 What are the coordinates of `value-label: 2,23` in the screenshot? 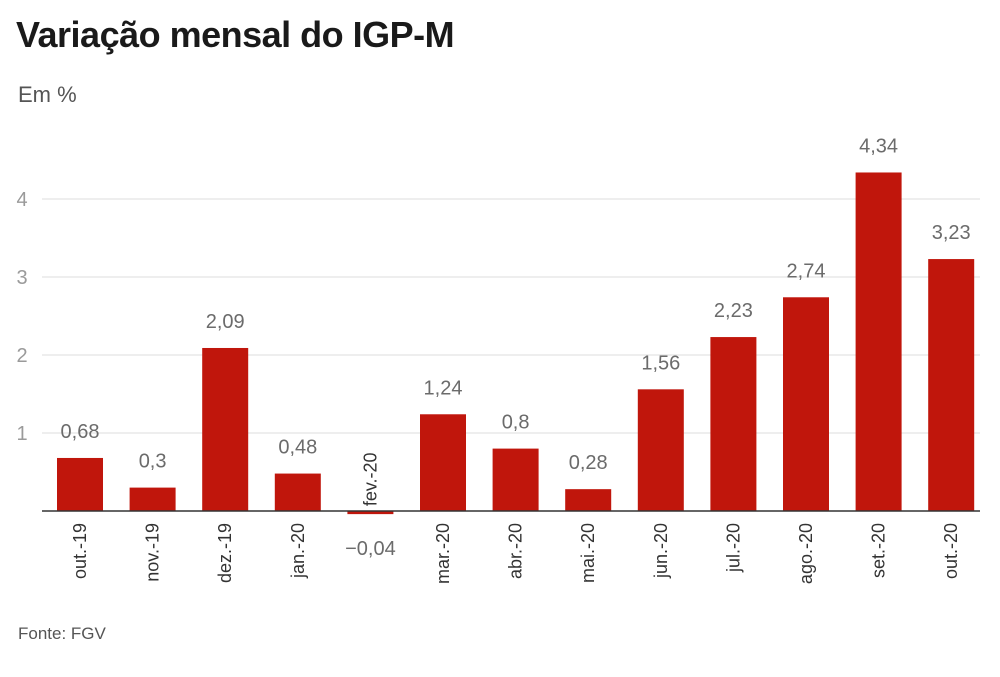 It's located at (733, 311).